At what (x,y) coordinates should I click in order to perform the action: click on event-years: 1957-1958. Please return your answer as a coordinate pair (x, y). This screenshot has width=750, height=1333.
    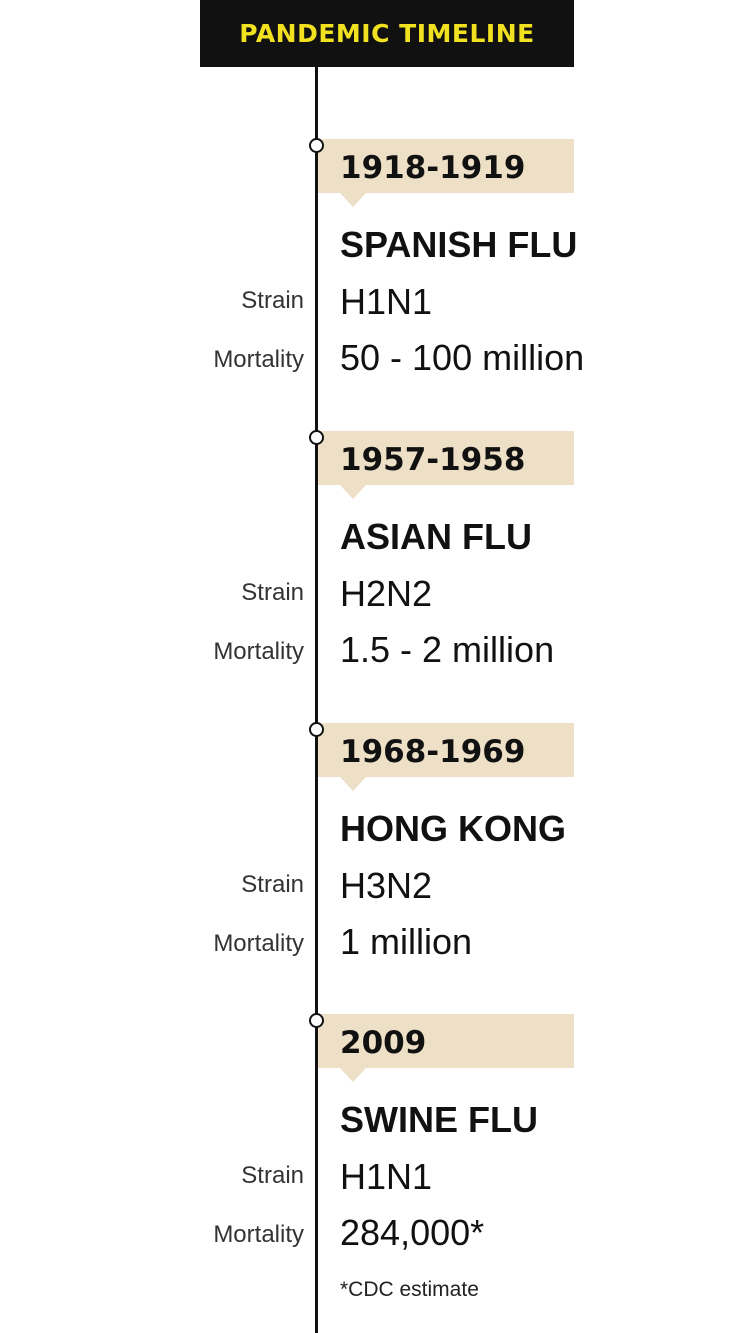
    Looking at the image, I should click on (433, 460).